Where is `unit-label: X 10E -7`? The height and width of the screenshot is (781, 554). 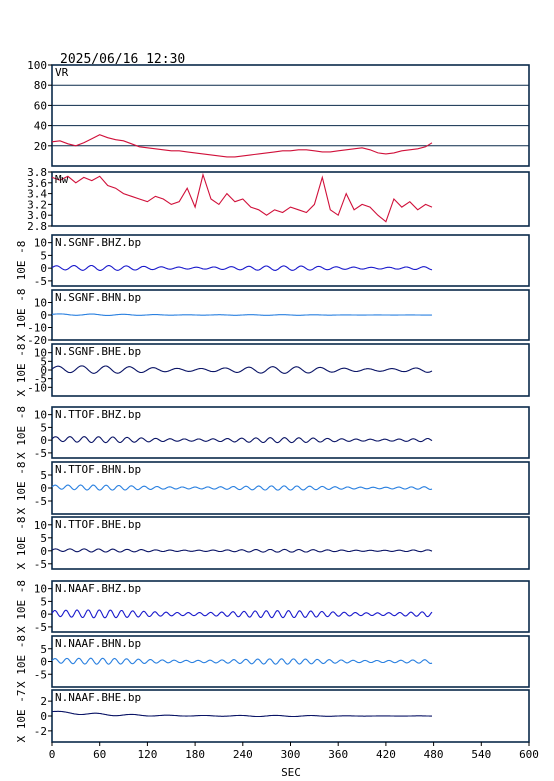 unit-label: X 10E -7 is located at coordinates (21, 716).